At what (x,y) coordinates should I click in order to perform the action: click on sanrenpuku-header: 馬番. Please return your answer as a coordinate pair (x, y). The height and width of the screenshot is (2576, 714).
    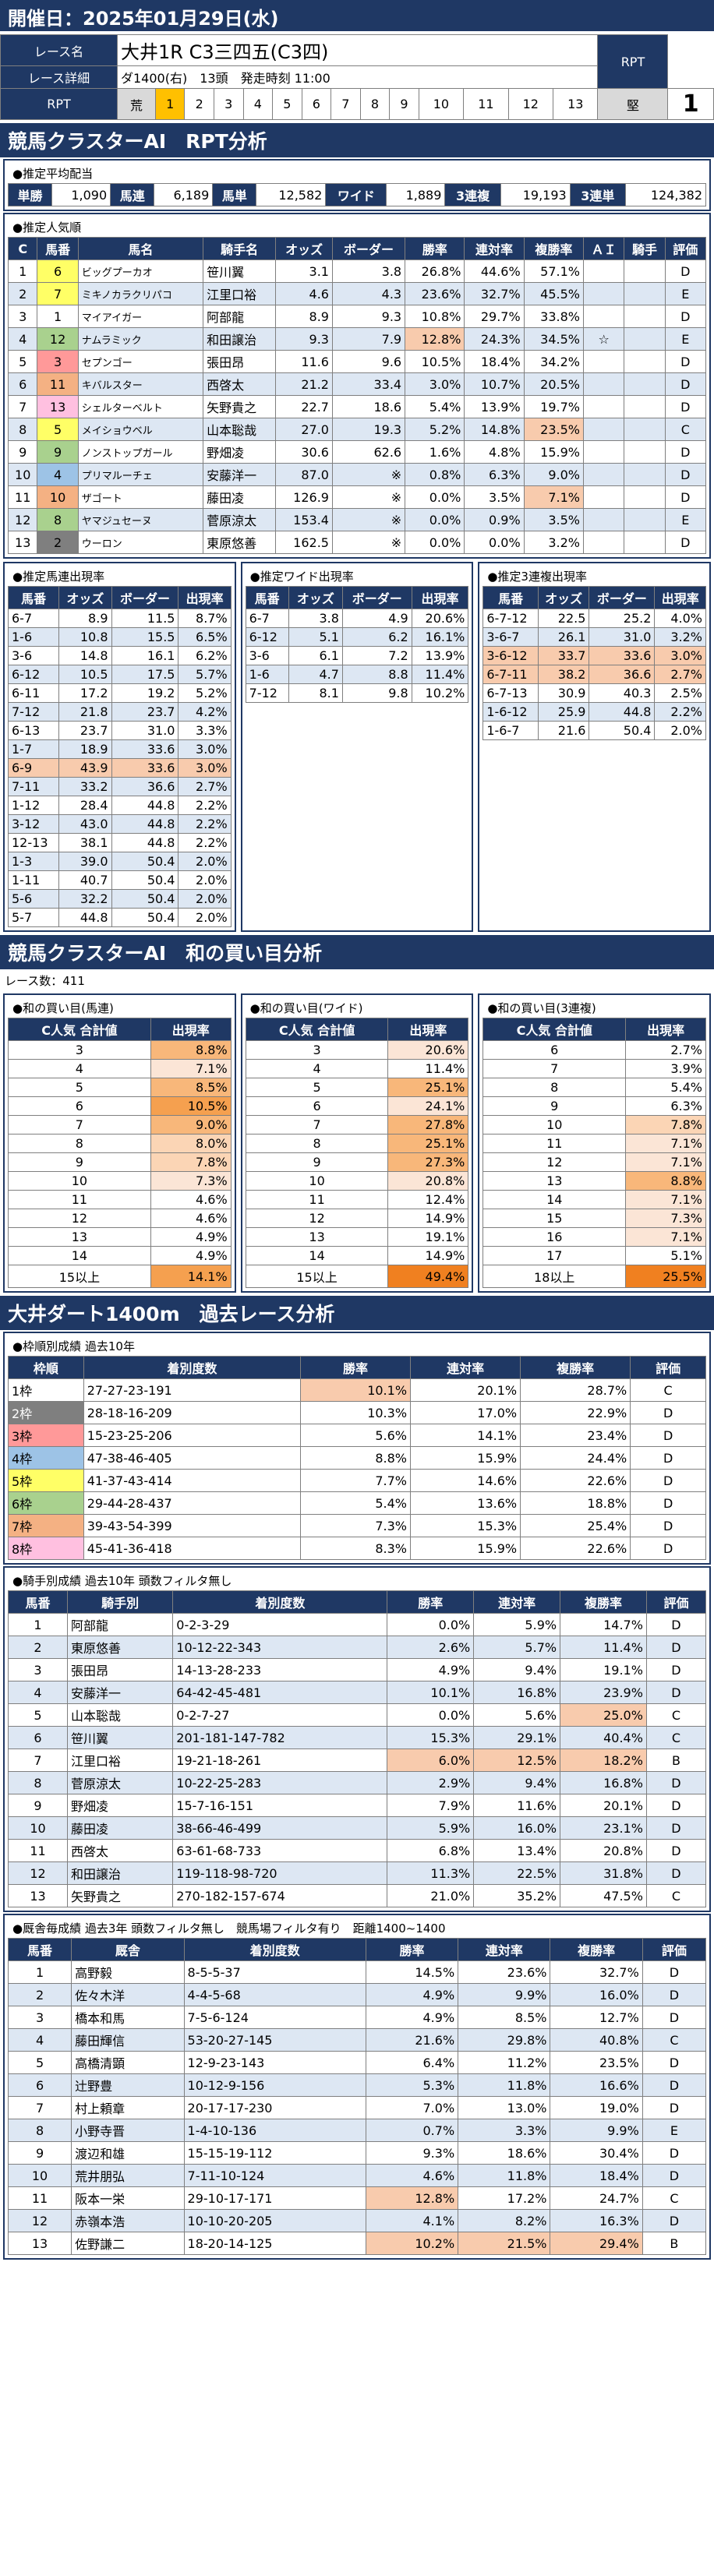
    Looking at the image, I should click on (511, 597).